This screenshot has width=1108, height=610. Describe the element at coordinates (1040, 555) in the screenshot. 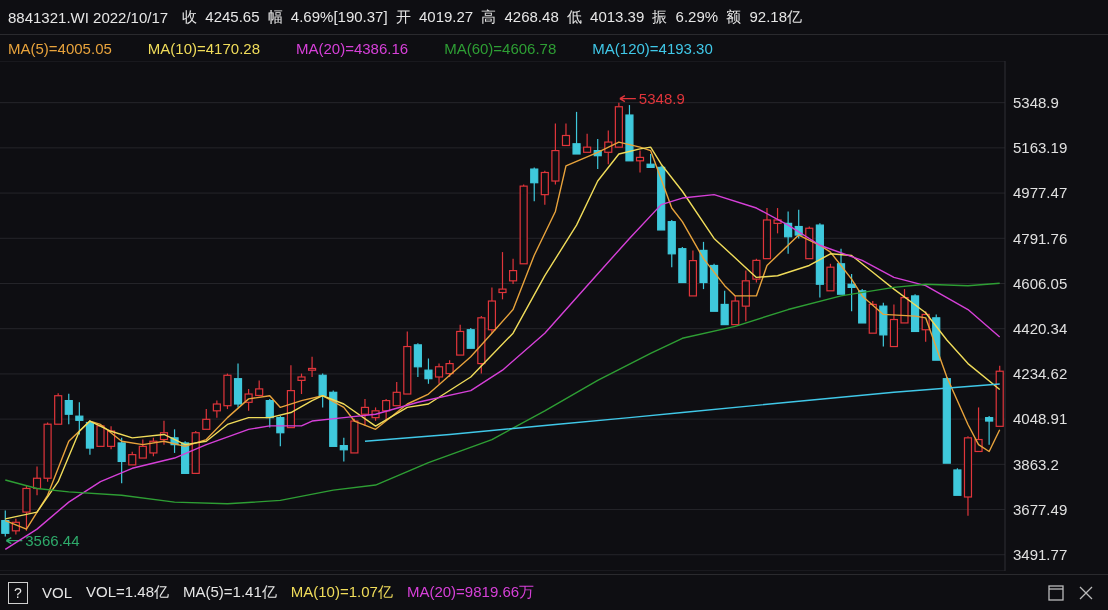

I see `y-tick-label: 3491.77` at that location.